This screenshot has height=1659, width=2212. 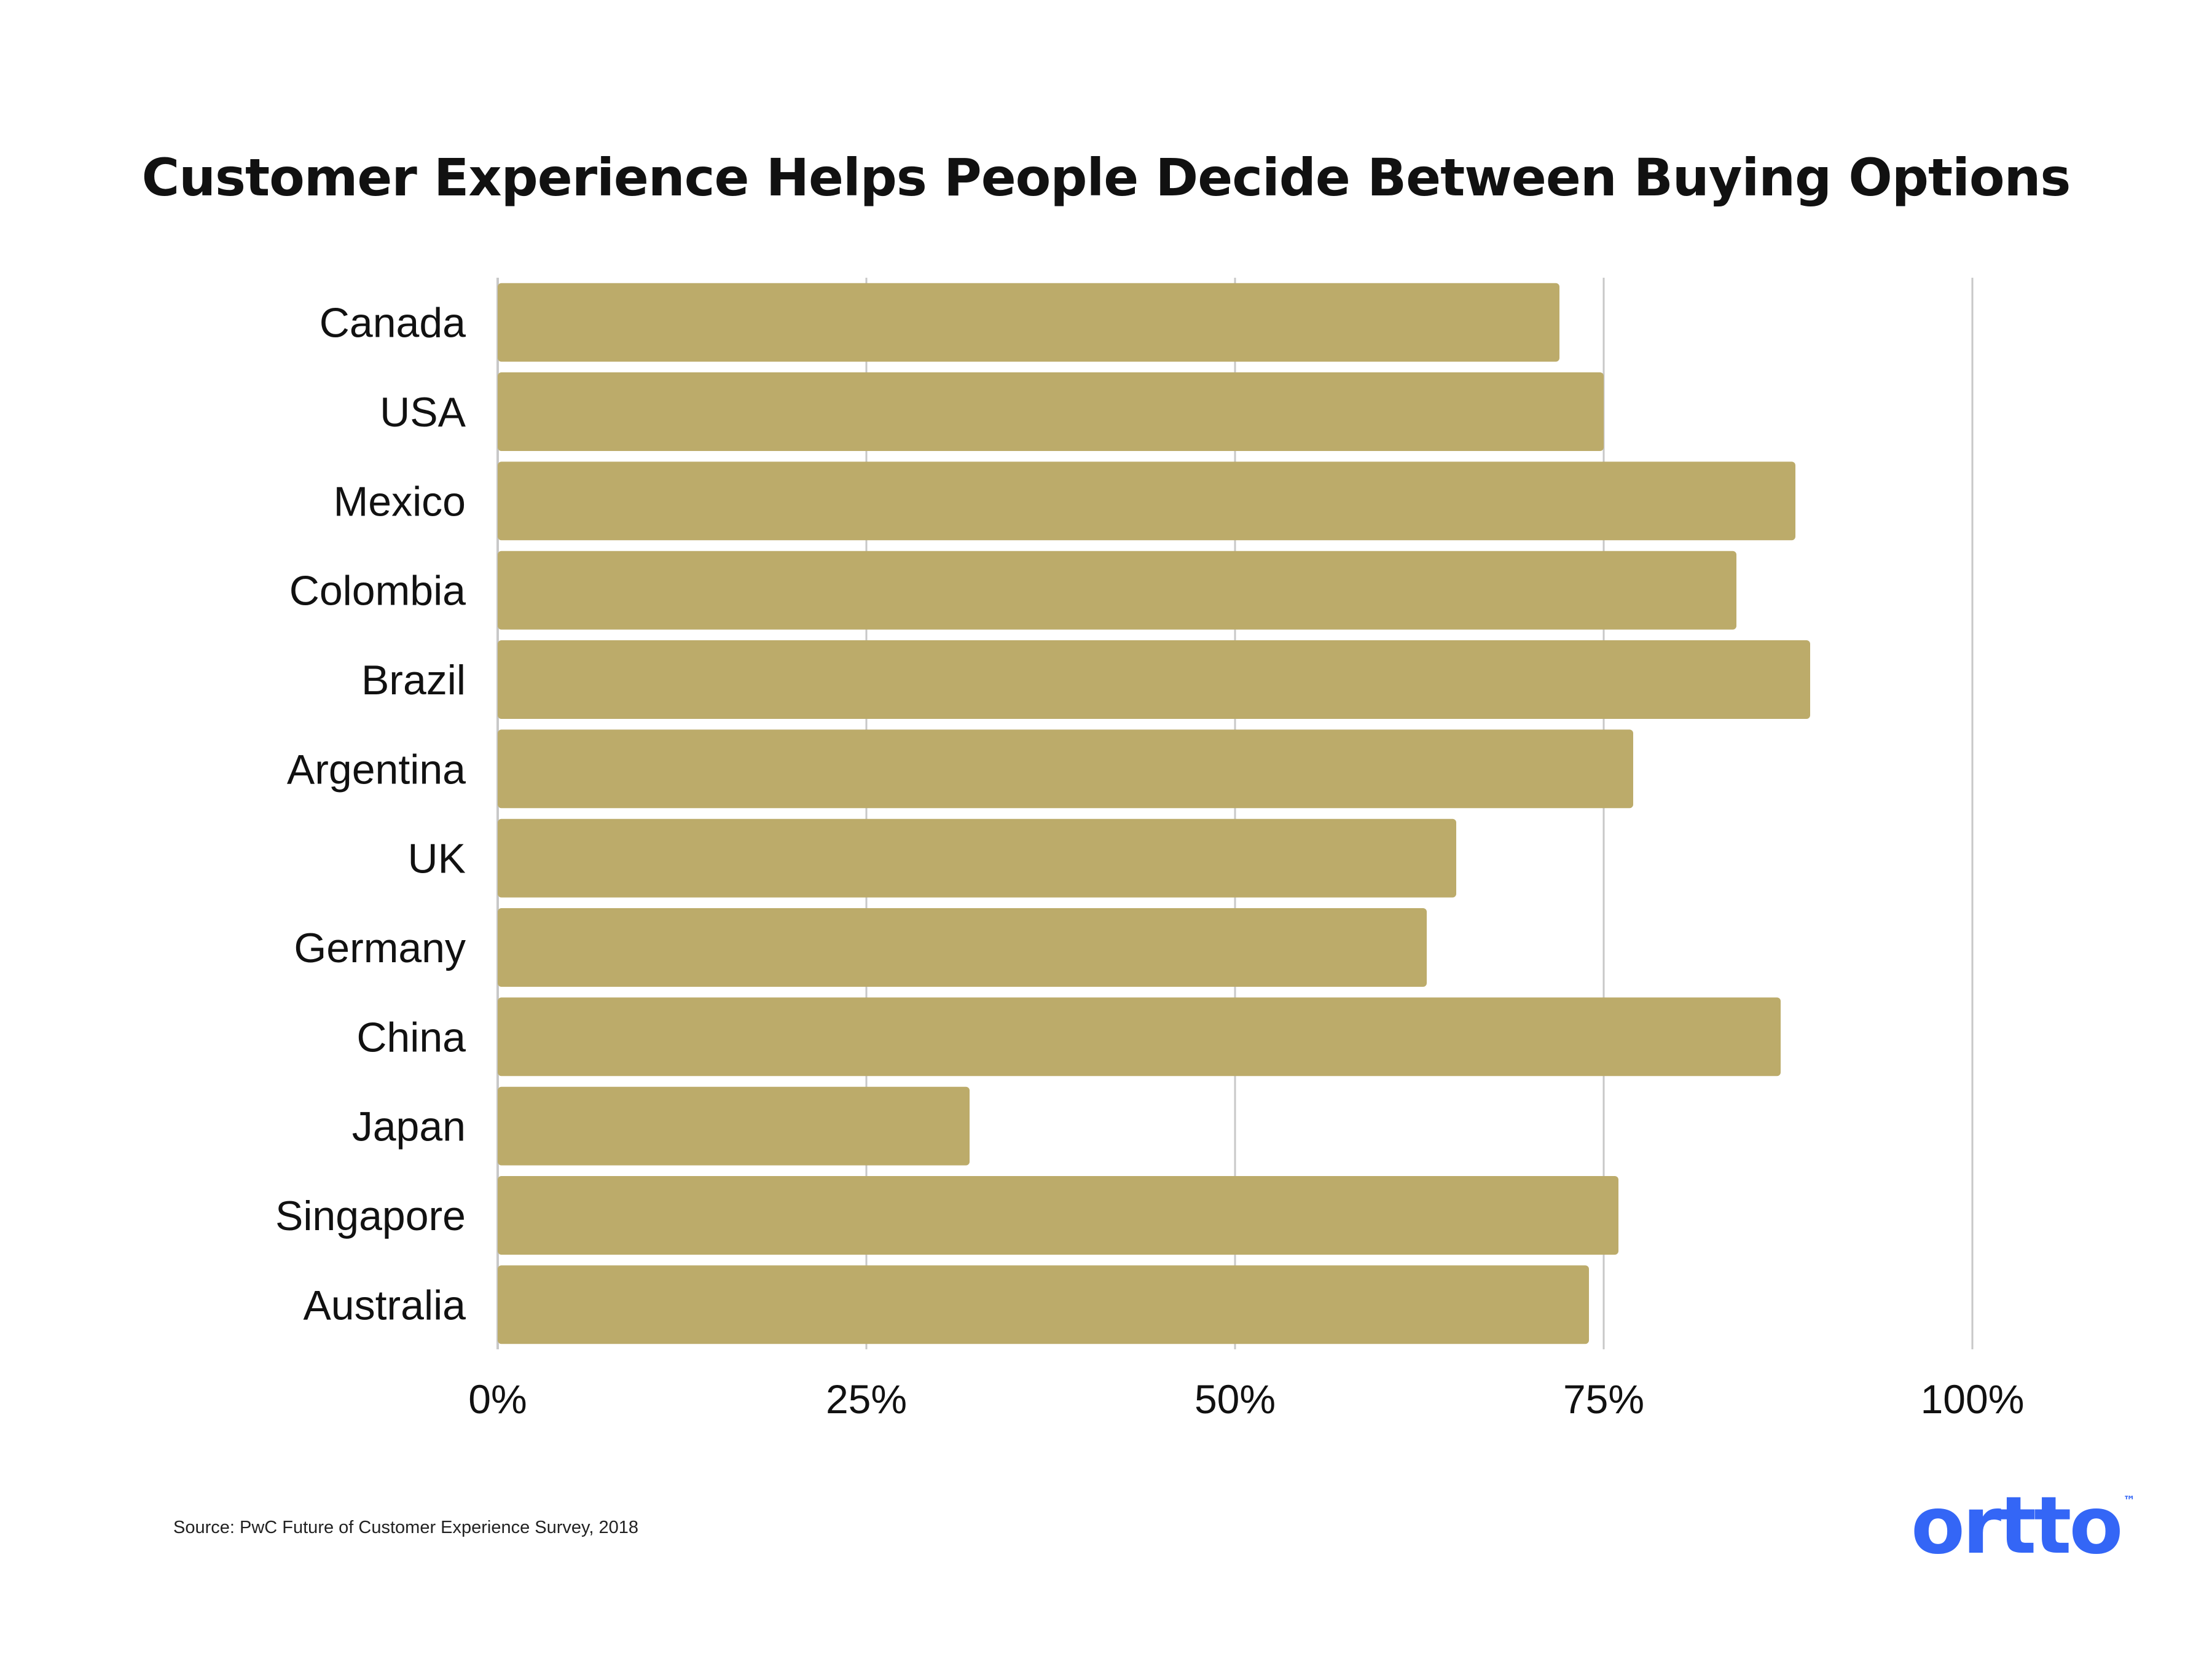 I want to click on x-tick-label: 100%, so click(x=1973, y=1399).